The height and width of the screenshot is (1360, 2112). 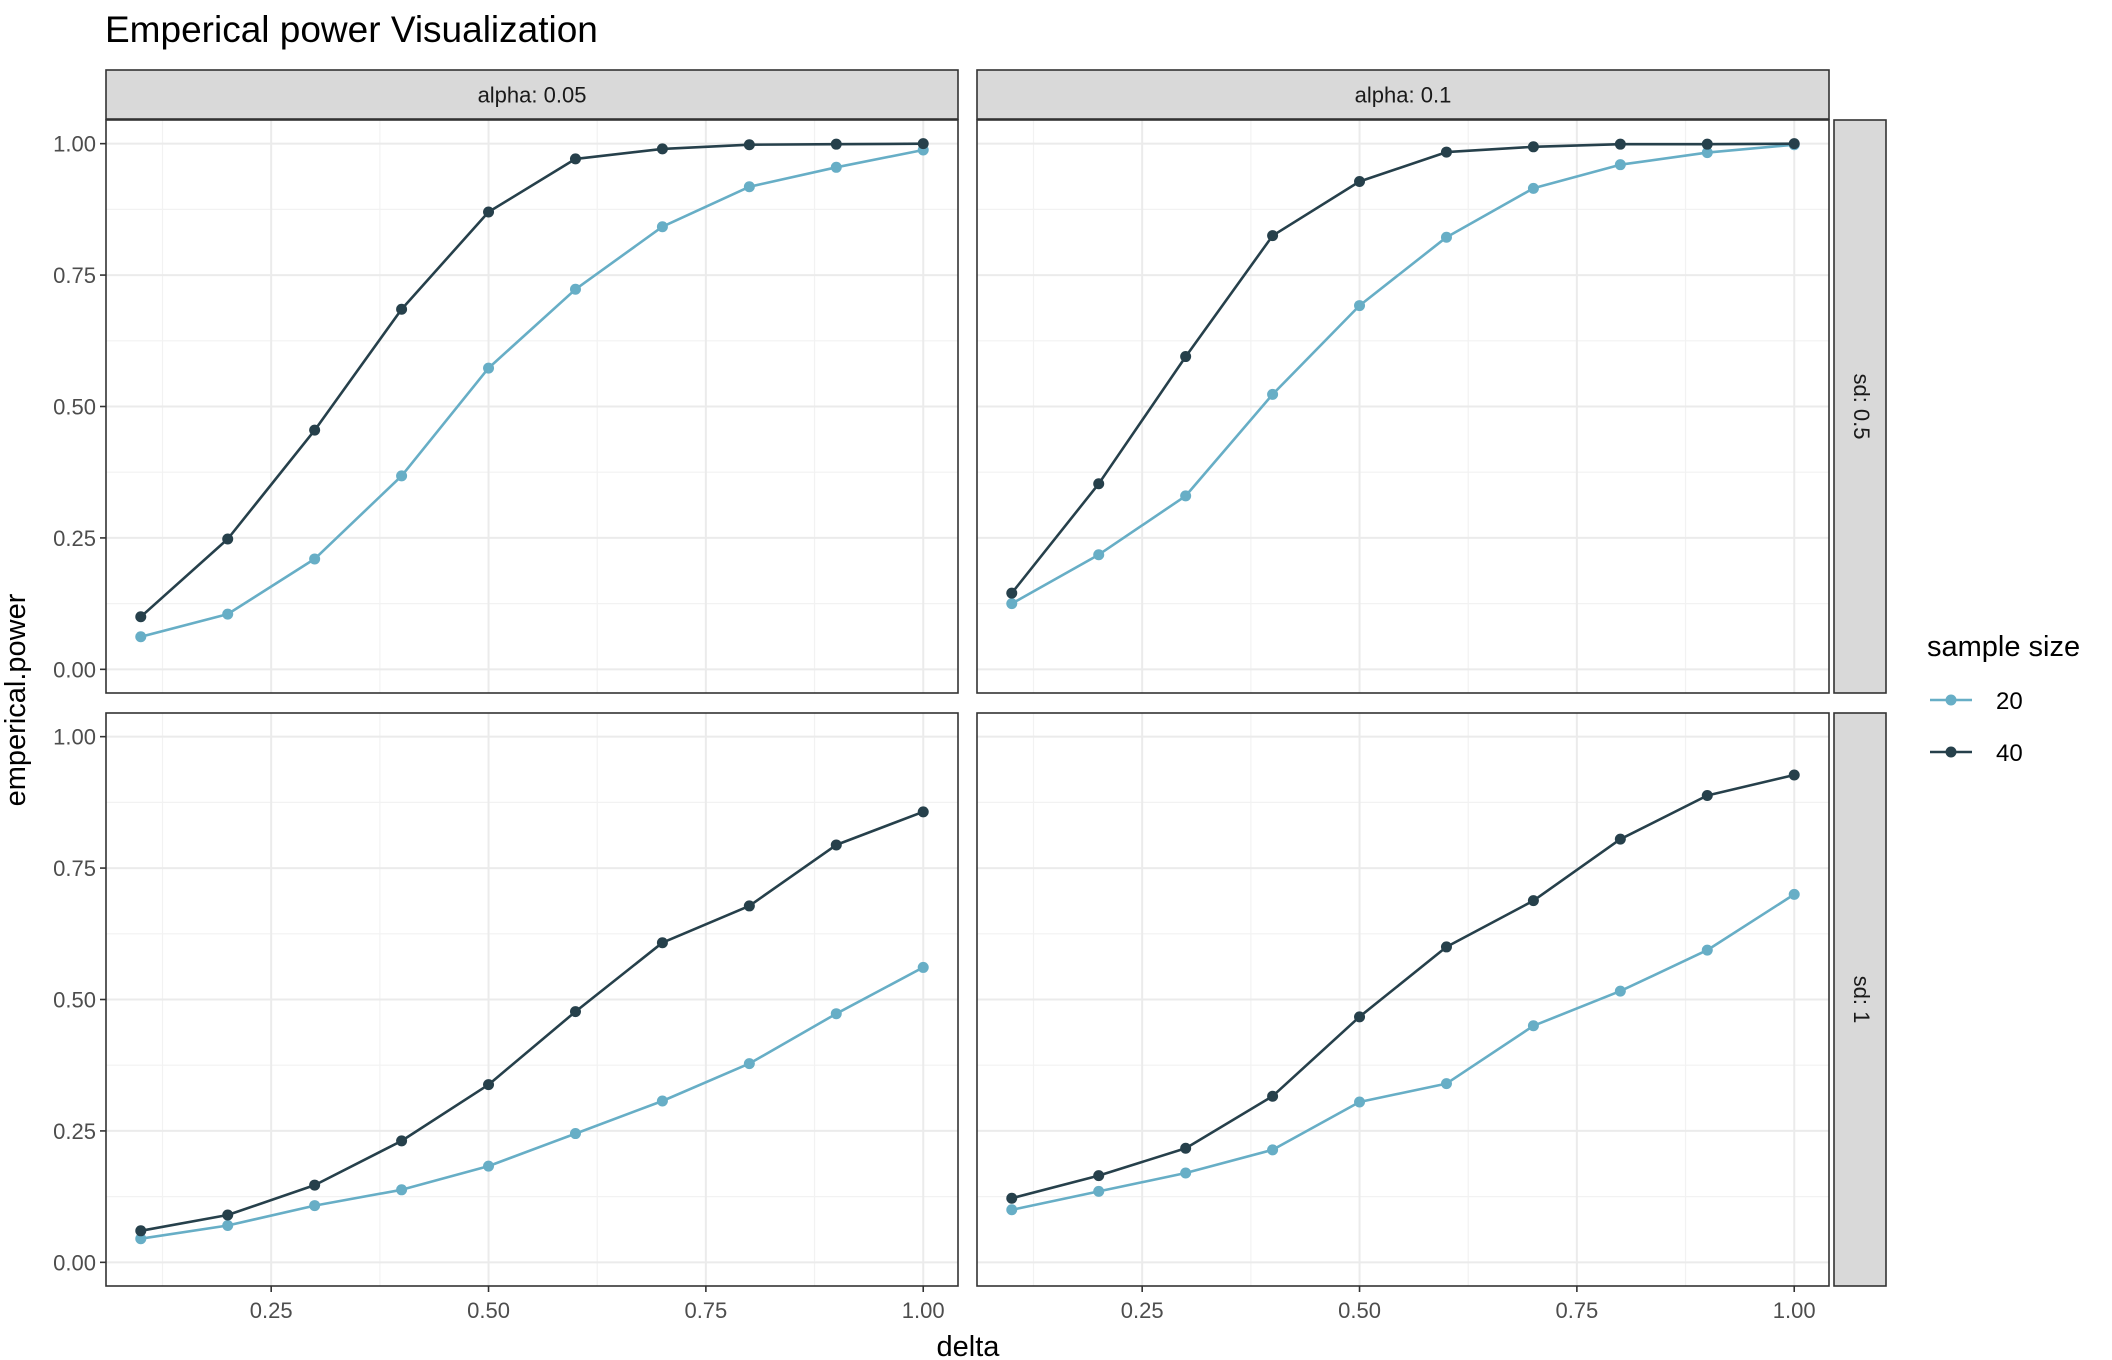 I want to click on legend-label: 40, so click(x=2009, y=753).